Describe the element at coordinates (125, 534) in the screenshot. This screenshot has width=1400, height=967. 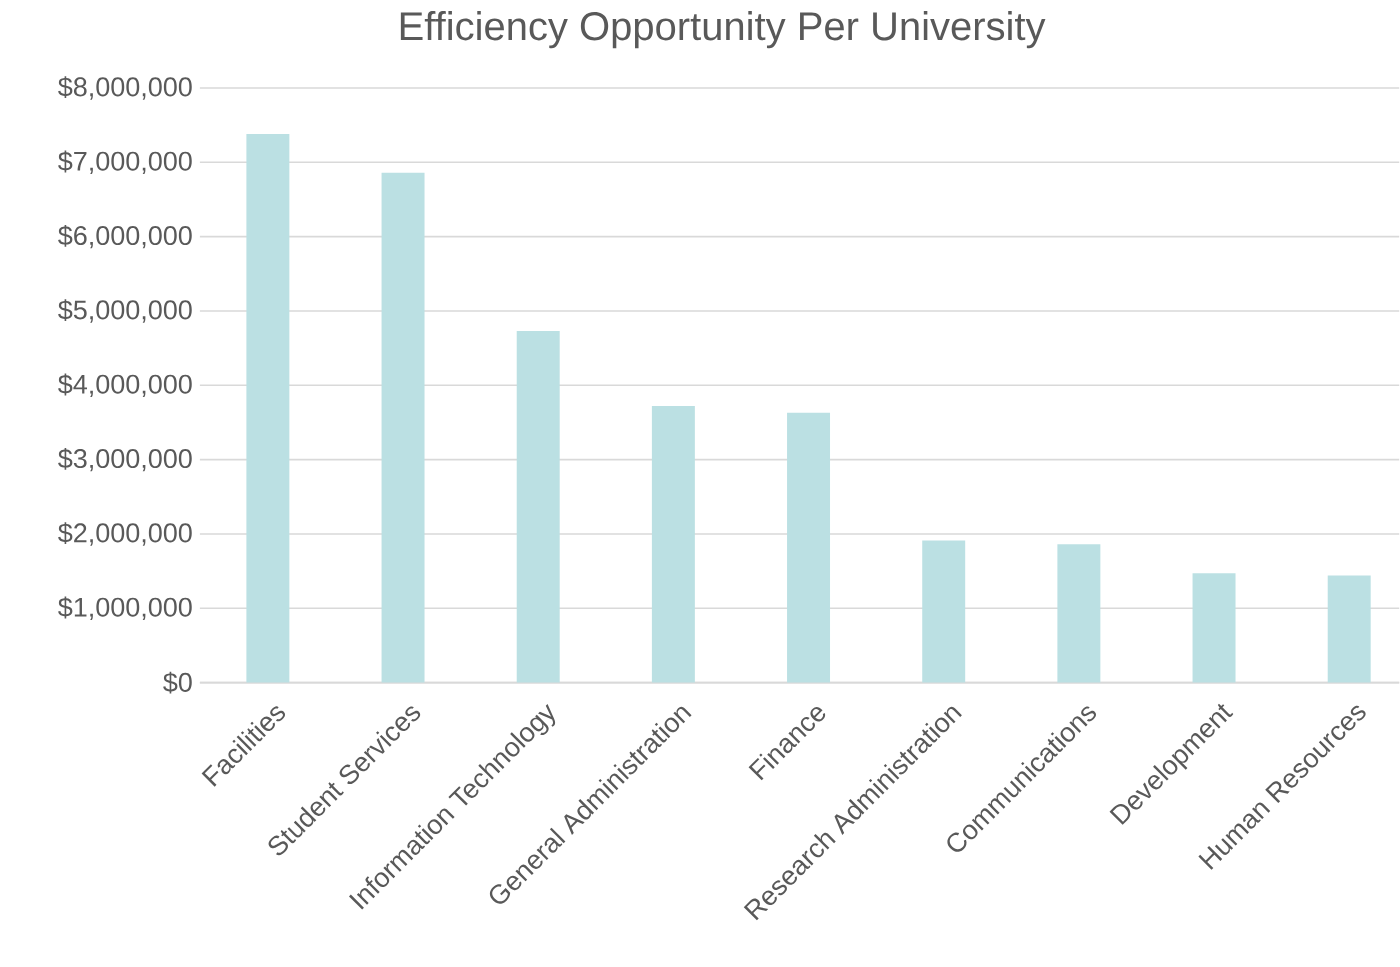
I see `y-tick-label: $2,000,000` at that location.